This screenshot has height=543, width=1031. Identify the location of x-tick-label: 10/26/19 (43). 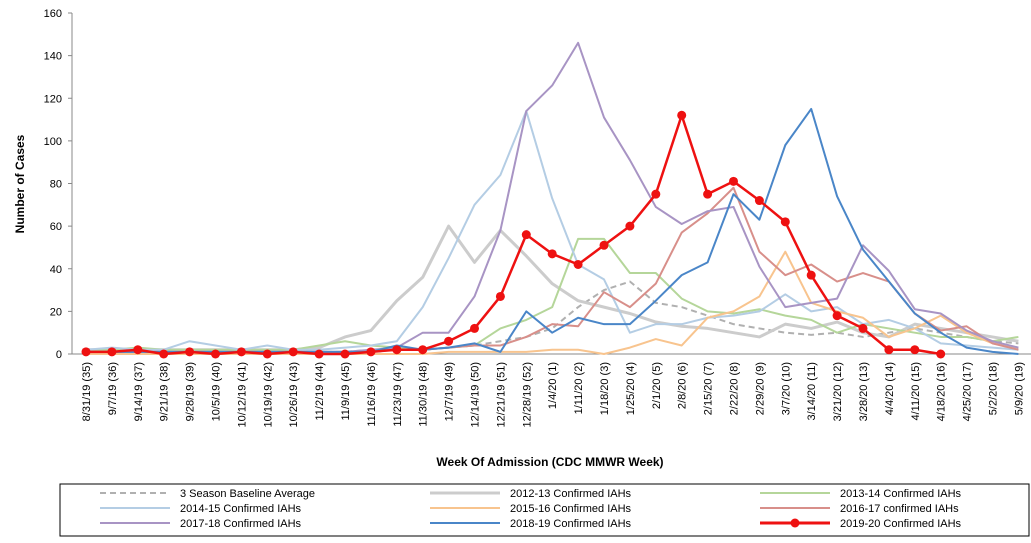
(294, 394).